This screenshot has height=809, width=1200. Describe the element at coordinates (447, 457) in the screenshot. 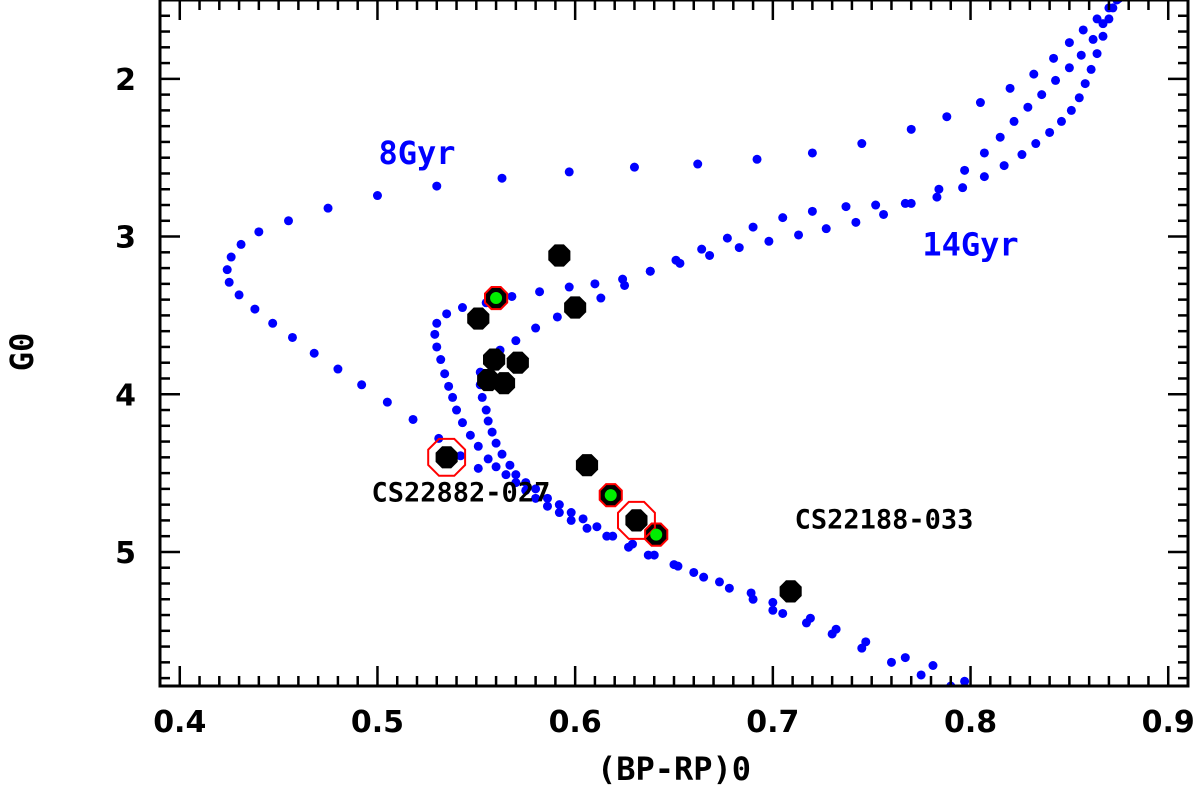

I see `highlight-ring` at that location.